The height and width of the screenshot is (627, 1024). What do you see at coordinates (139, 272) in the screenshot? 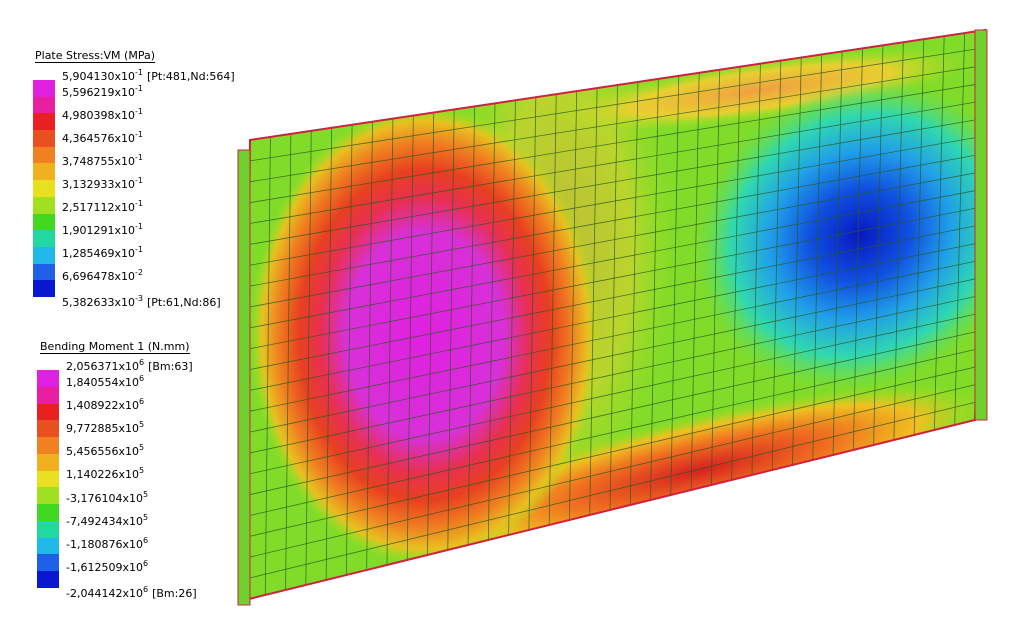
I see `legend-exponent: -2` at bounding box center [139, 272].